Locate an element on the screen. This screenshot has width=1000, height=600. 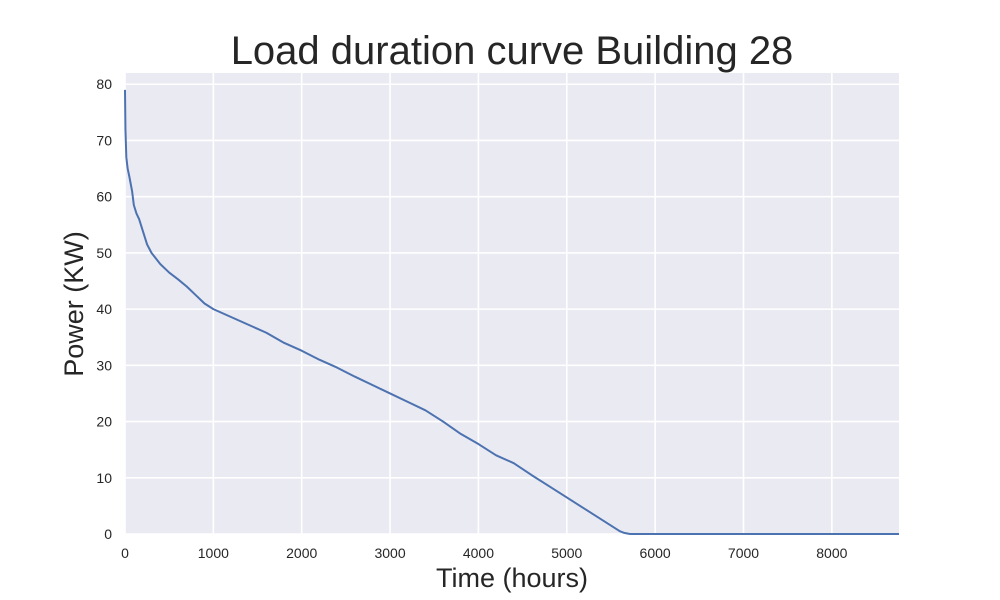
x-tick-label: 1000 is located at coordinates (213, 553).